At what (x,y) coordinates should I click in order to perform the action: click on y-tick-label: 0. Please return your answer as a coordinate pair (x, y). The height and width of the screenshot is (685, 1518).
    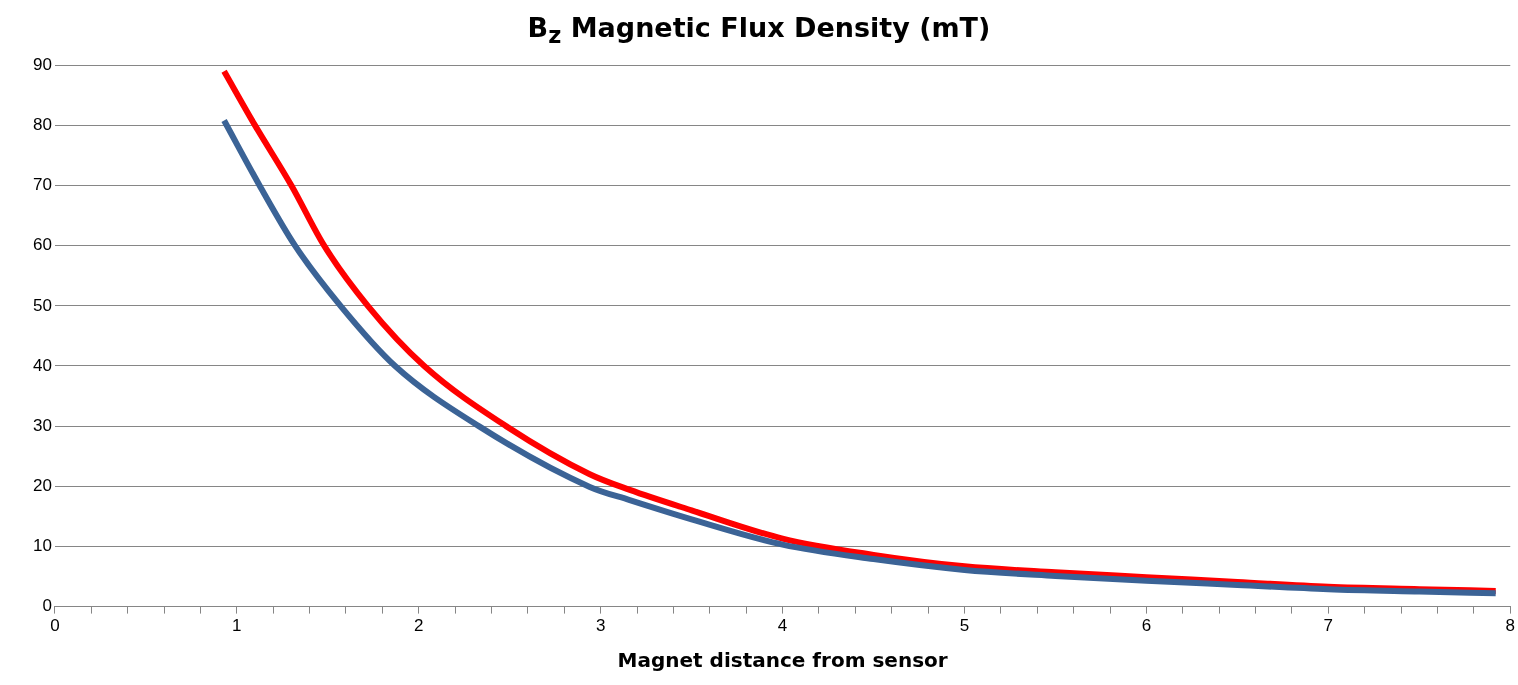
    Looking at the image, I should click on (47, 606).